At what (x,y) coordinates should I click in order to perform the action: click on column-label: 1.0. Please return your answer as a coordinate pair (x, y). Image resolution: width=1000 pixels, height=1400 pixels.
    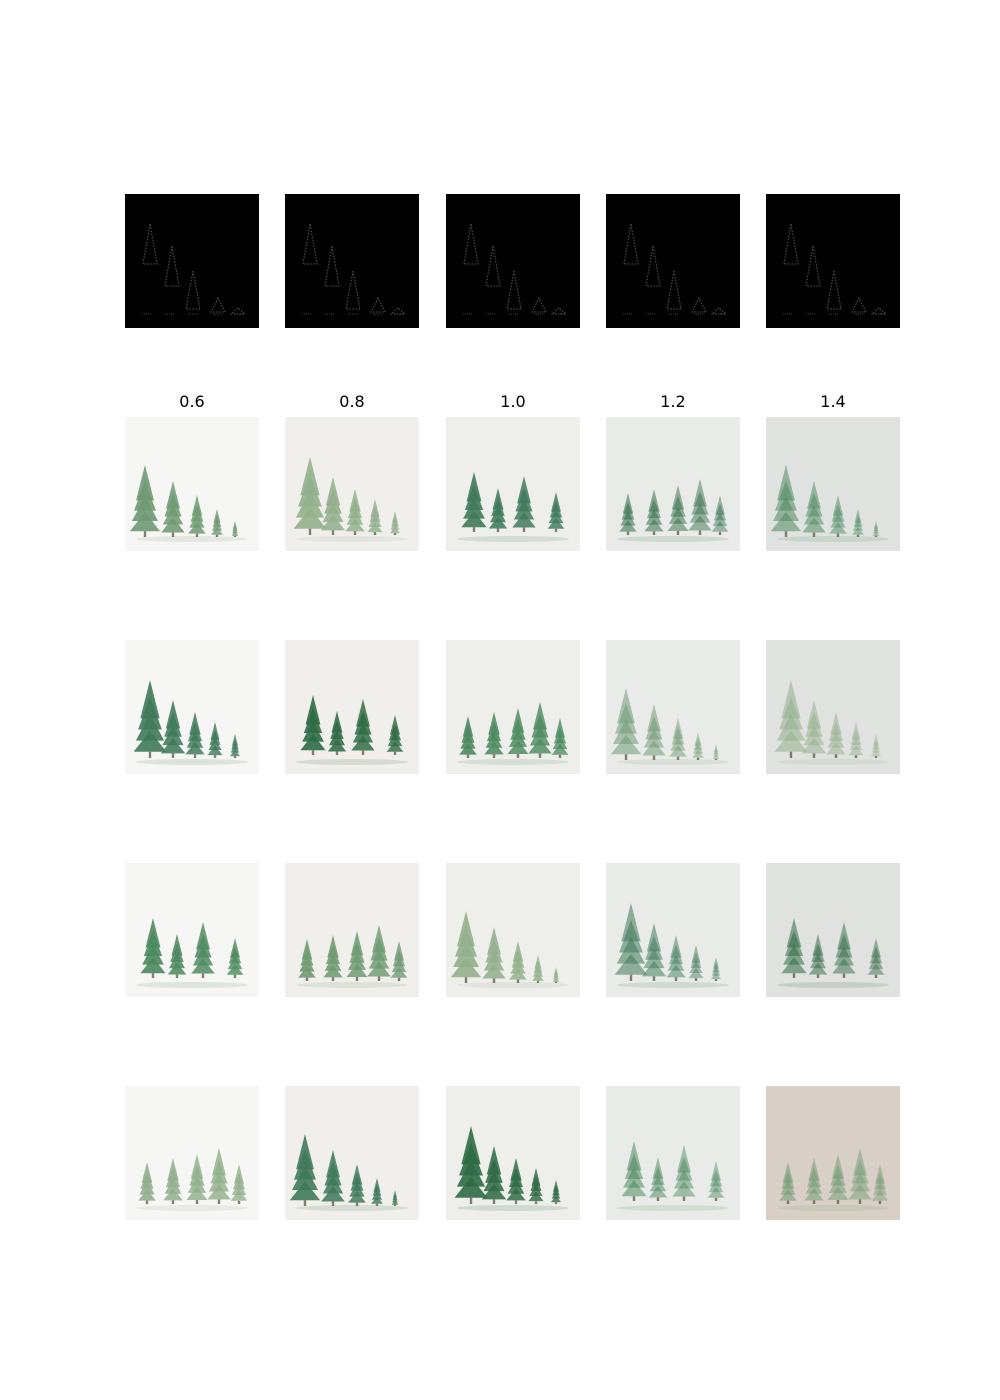
    Looking at the image, I should click on (513, 401).